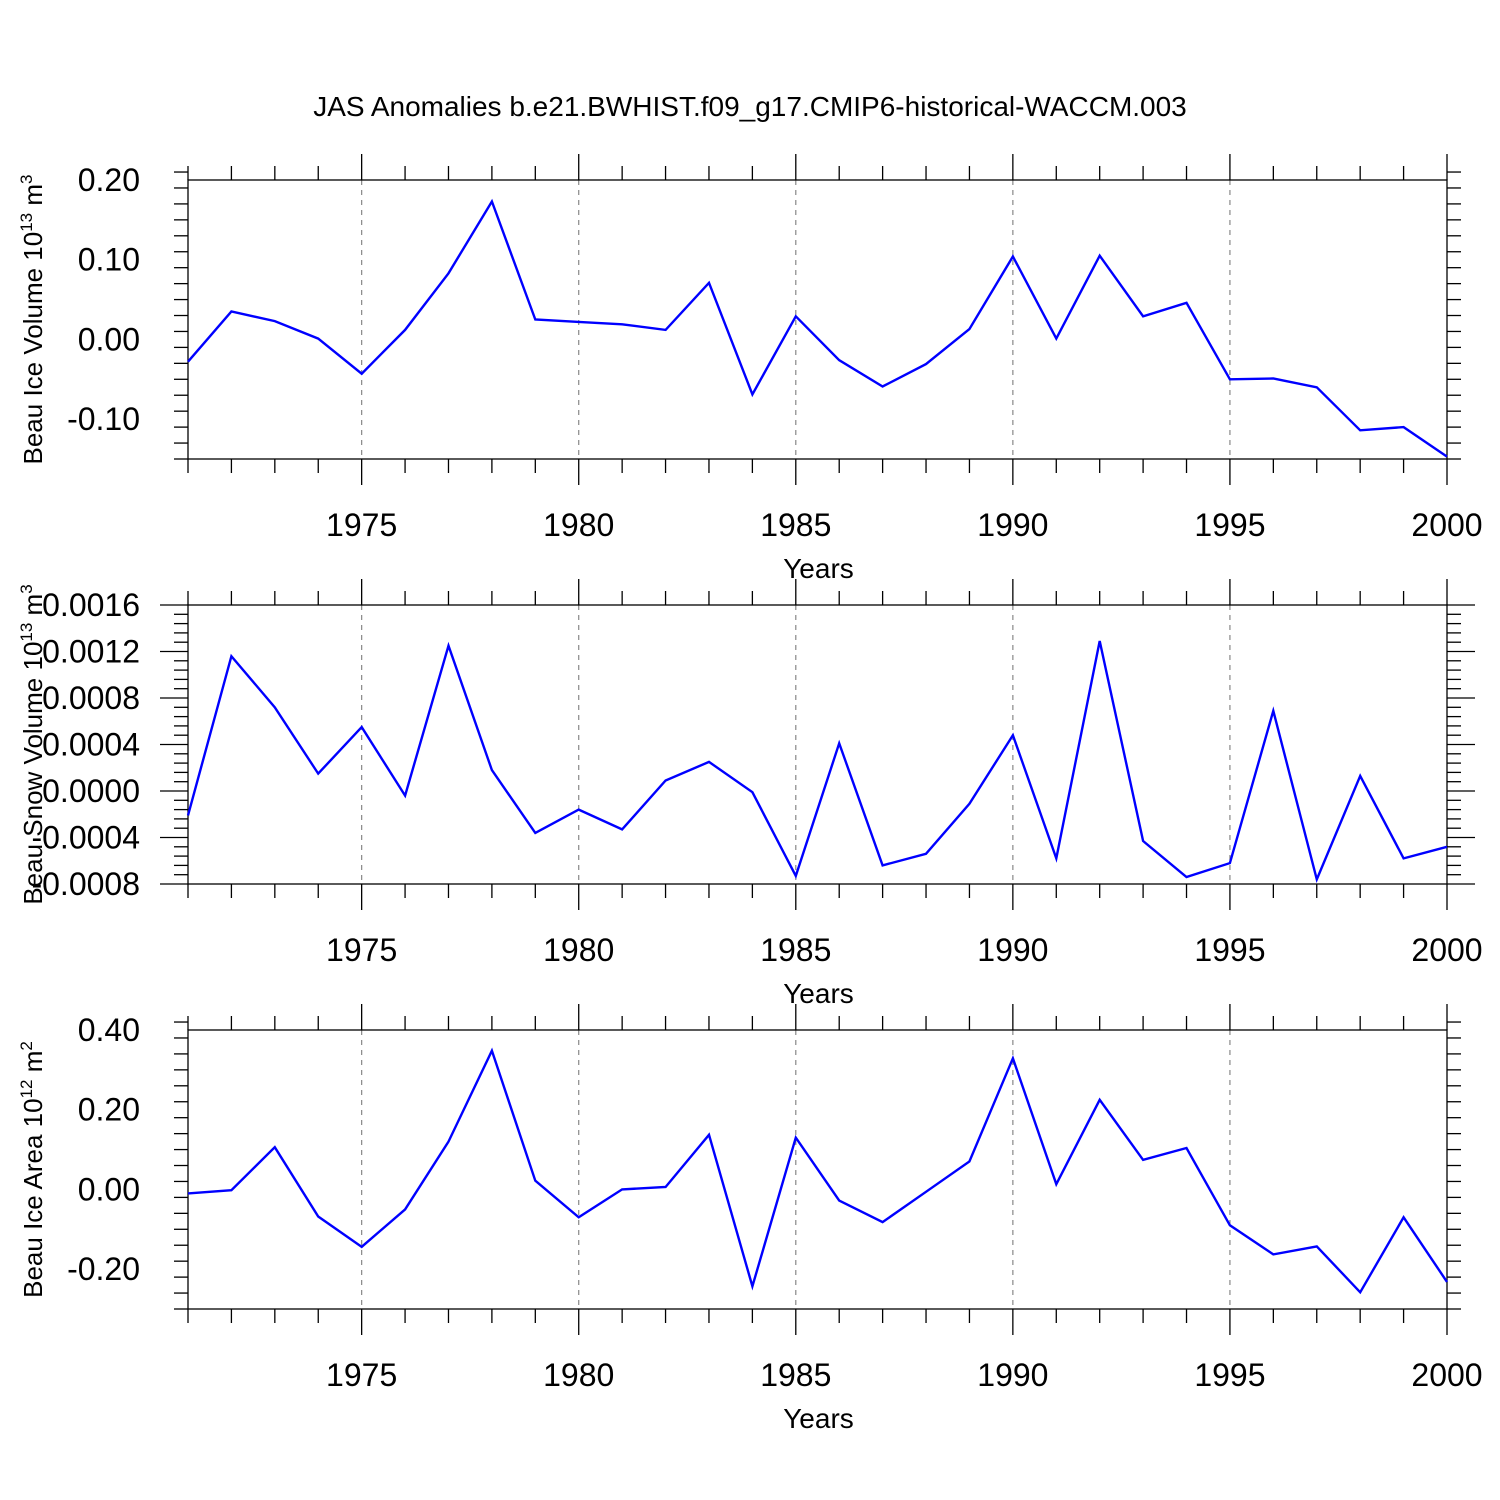 The height and width of the screenshot is (1500, 1500). Describe the element at coordinates (109, 1030) in the screenshot. I see `y-tick-label: 0.40` at that location.